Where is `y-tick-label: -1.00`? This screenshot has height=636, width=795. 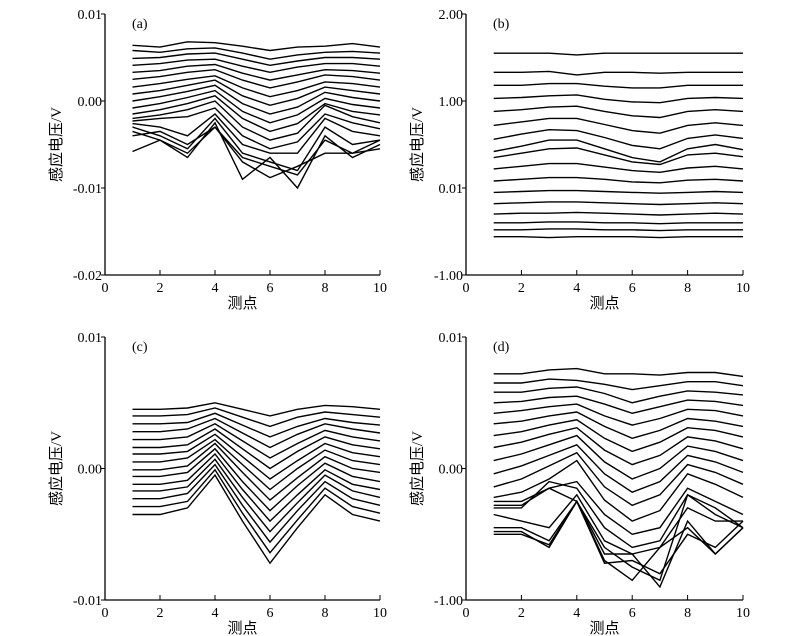
y-tick-label: -1.00 is located at coordinates (448, 276).